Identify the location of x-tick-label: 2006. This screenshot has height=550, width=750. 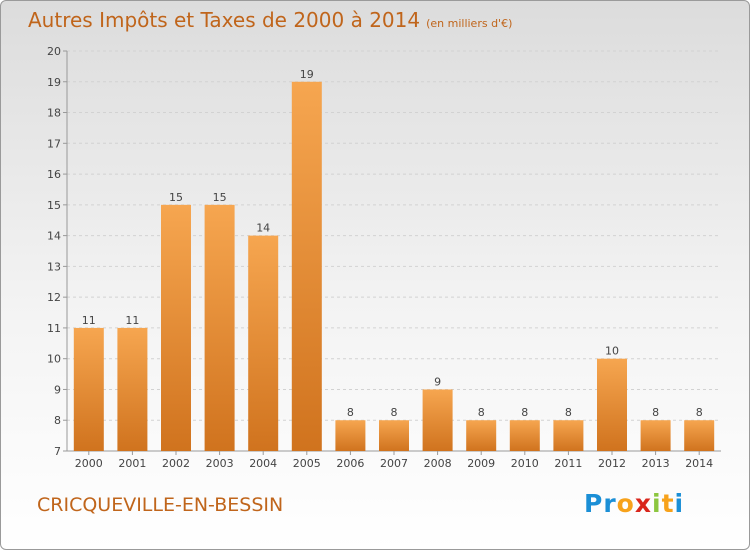
(350, 463).